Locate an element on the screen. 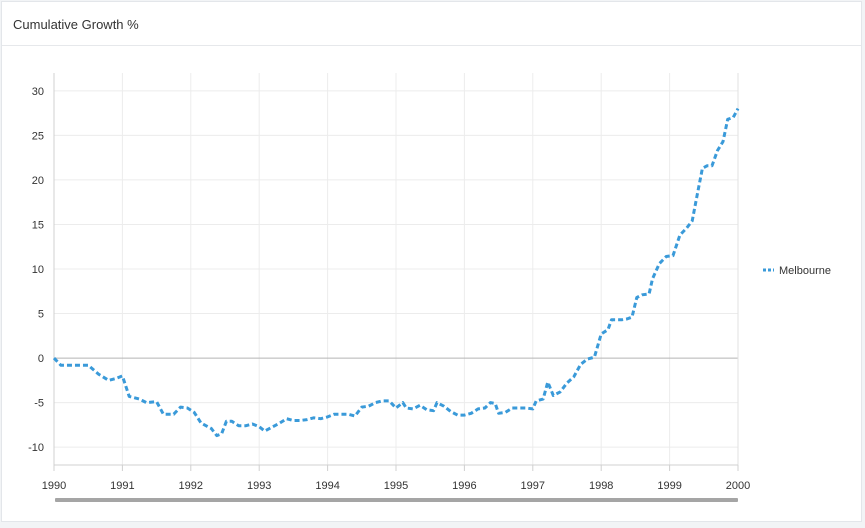 The width and height of the screenshot is (865, 528). y-tick-label: -10 is located at coordinates (36, 448).